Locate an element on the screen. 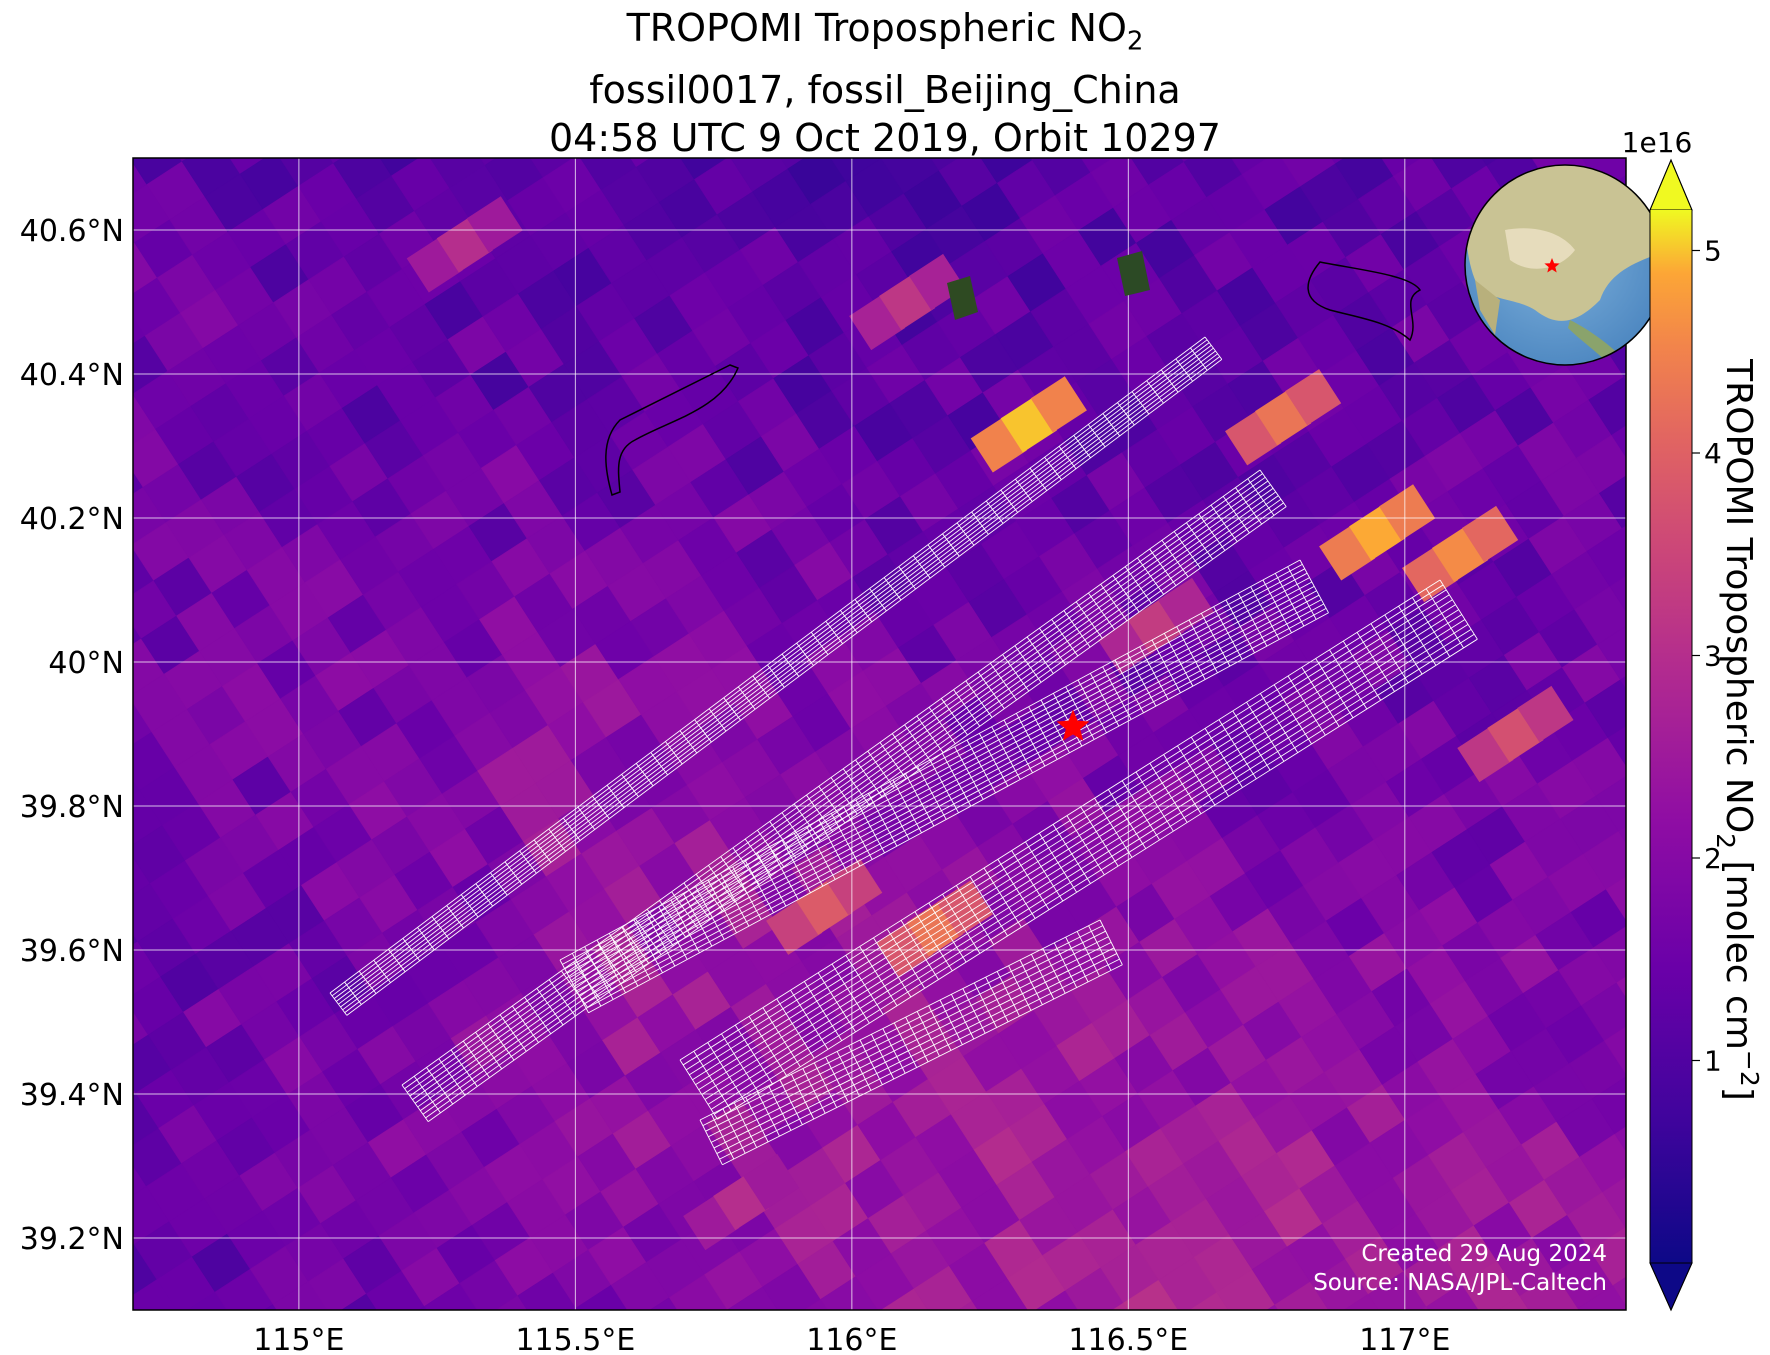 The width and height of the screenshot is (1770, 1355). y-tick-label: 39.6°N is located at coordinates (72, 951).